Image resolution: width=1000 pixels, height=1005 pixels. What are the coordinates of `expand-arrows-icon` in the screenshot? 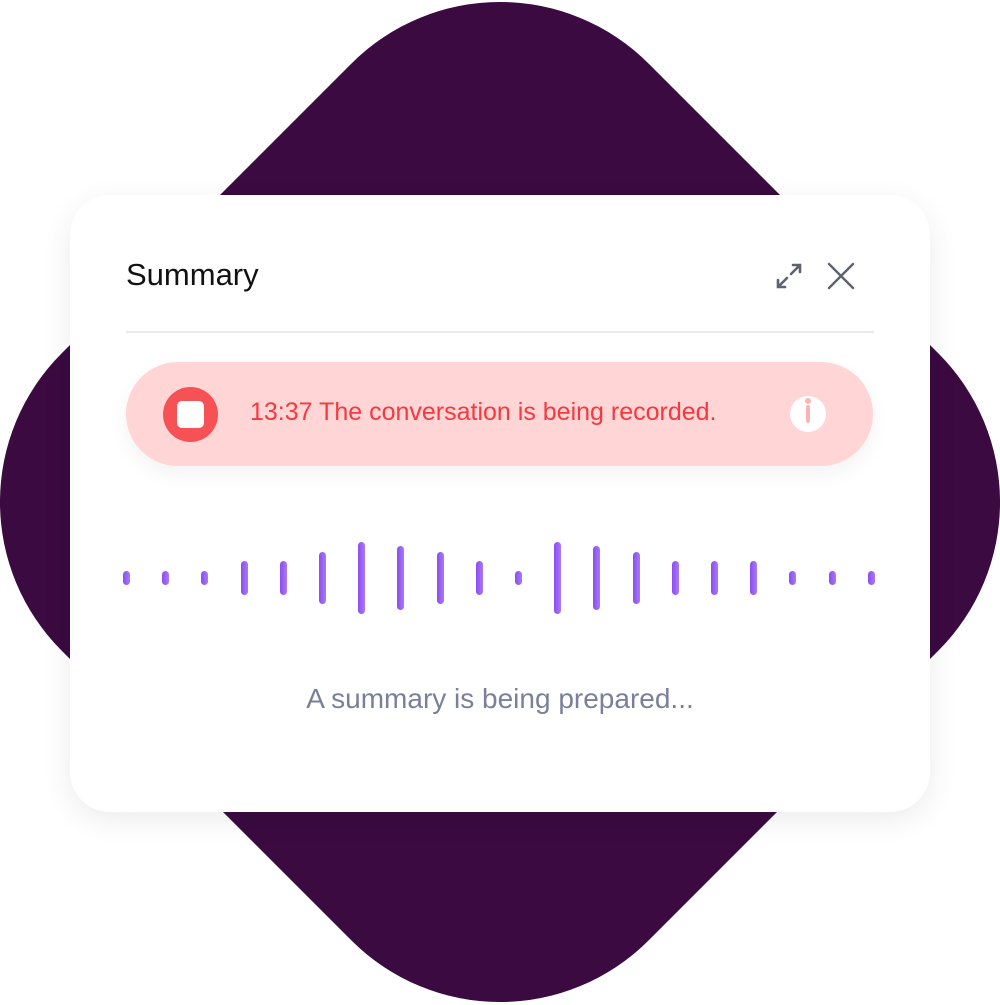 It's located at (789, 276).